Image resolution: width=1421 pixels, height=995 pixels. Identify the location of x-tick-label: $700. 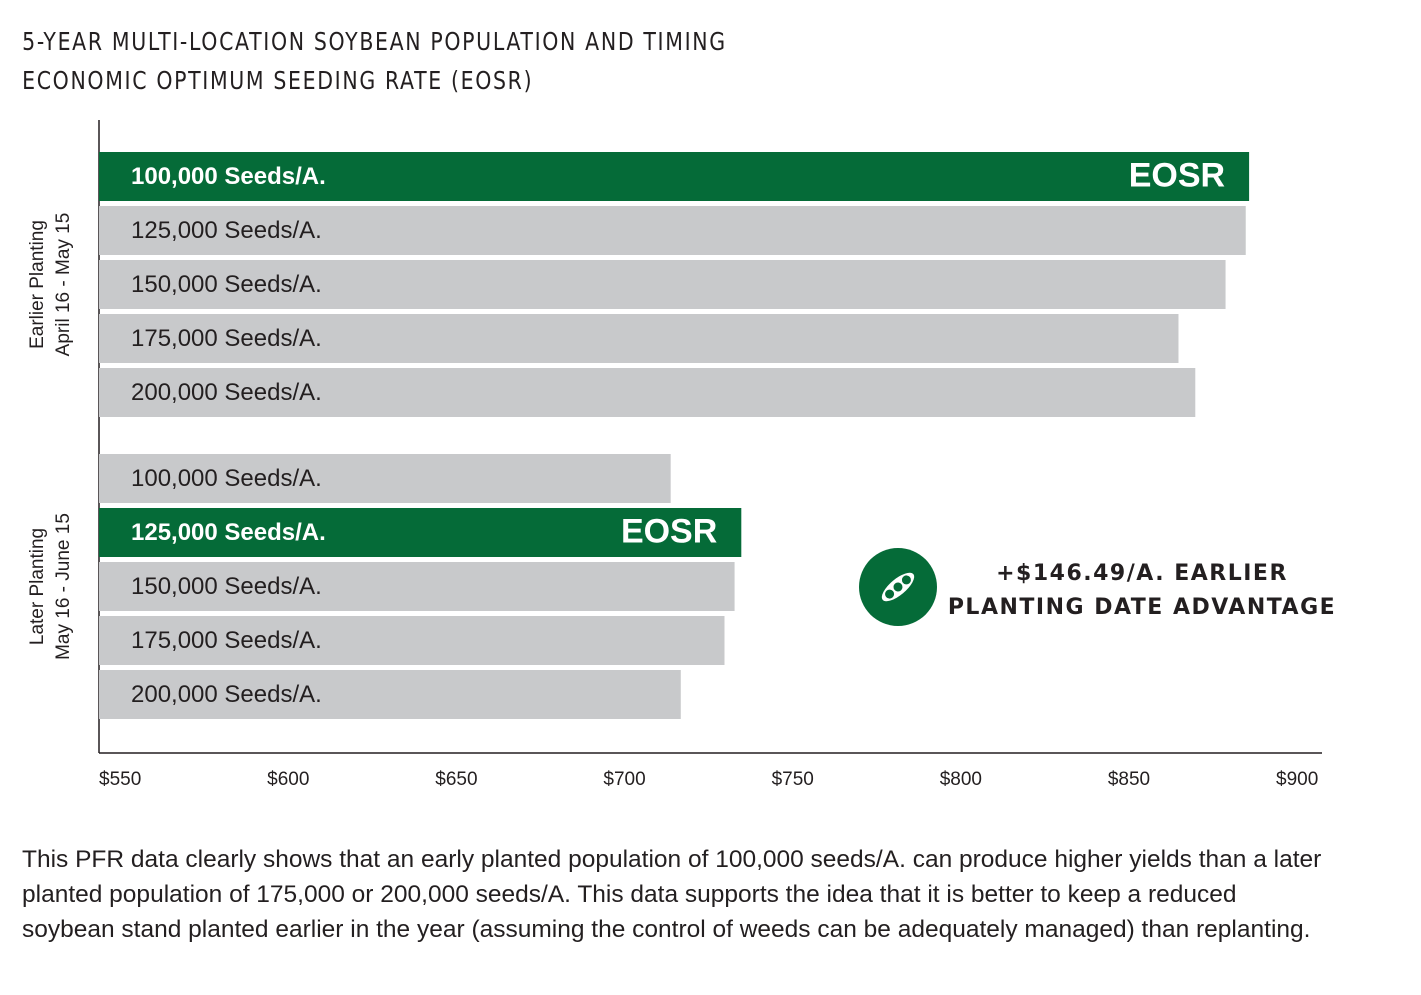
(624, 779).